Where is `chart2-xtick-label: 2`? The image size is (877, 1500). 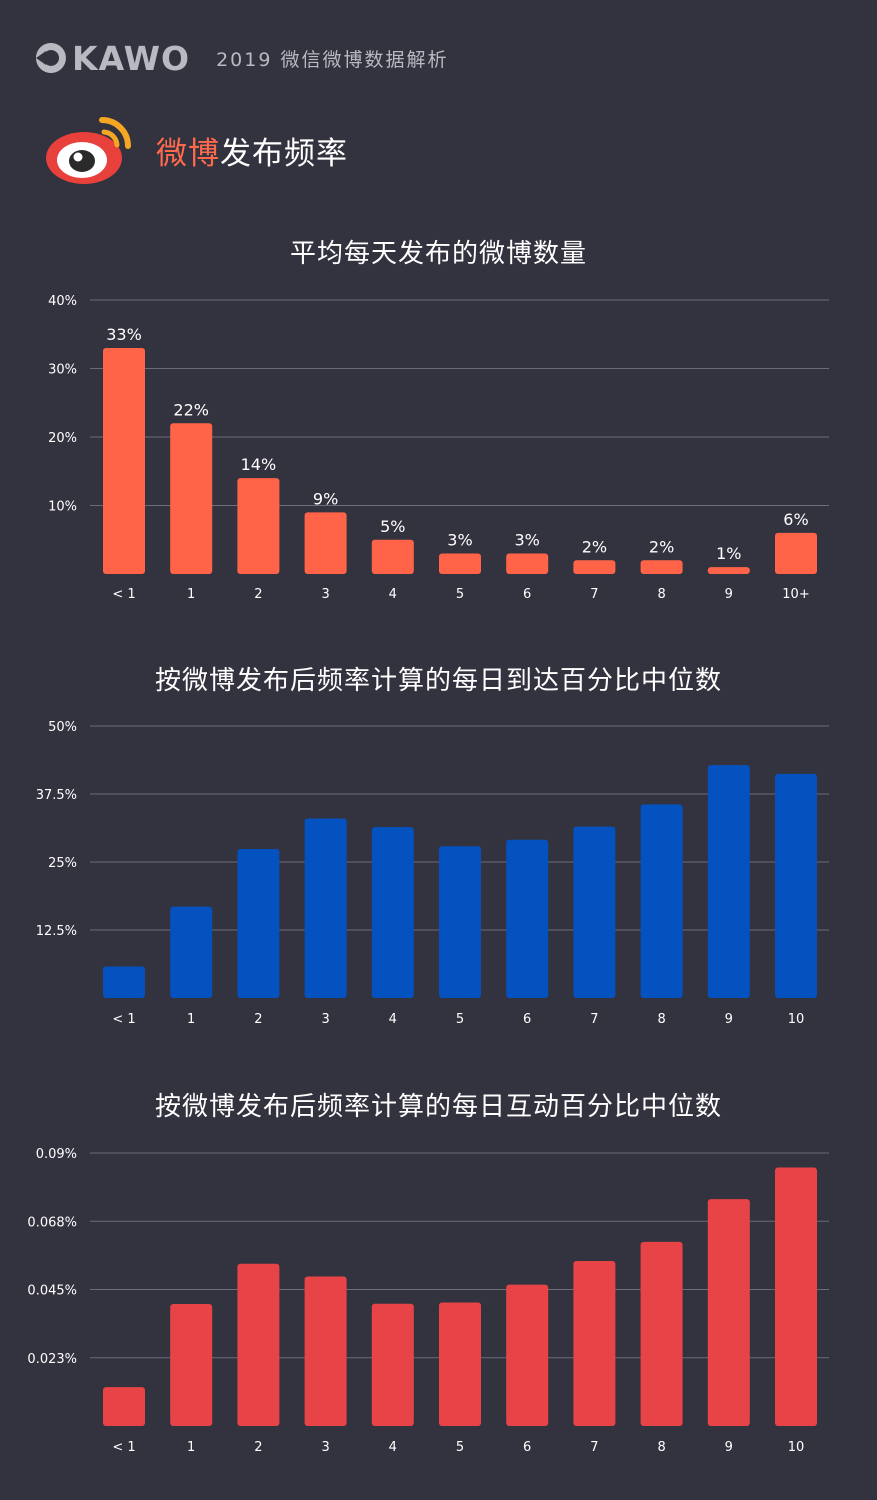 chart2-xtick-label: 2 is located at coordinates (258, 1019).